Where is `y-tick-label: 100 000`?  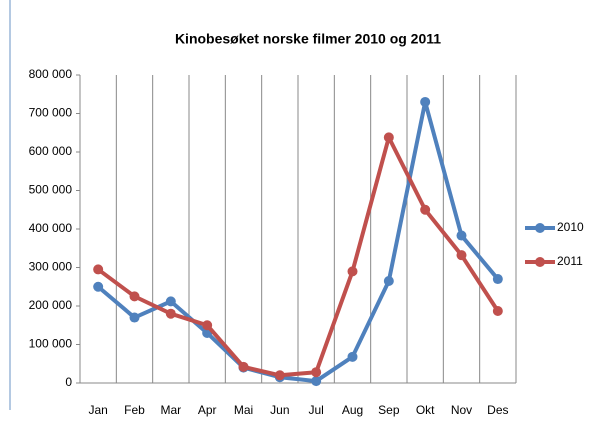 y-tick-label: 100 000 is located at coordinates (51, 344).